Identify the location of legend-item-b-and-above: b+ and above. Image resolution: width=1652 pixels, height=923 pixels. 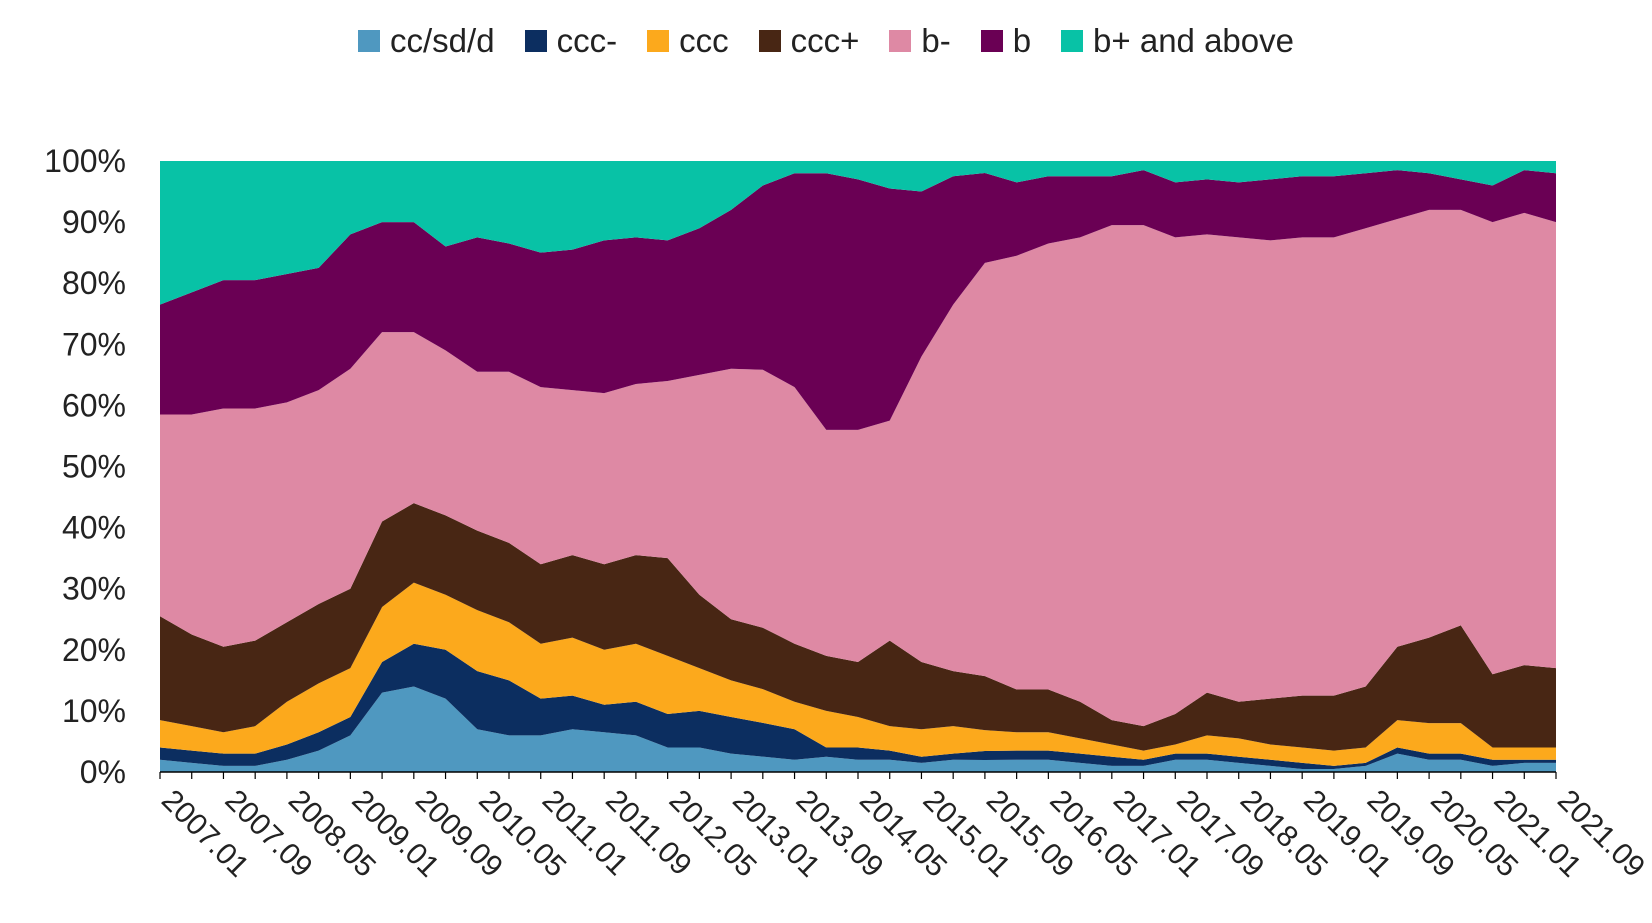
(1177, 41).